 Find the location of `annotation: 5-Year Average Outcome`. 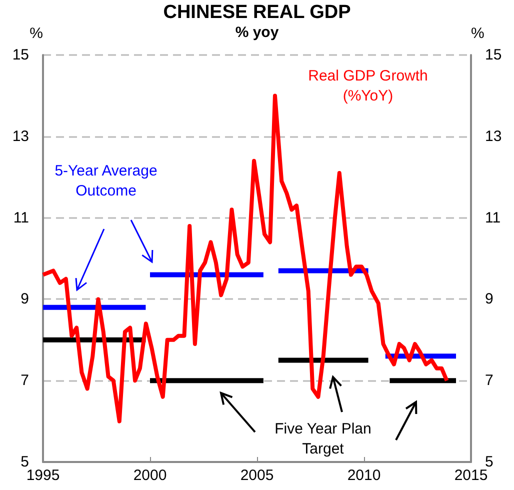

annotation: 5-Year Average Outcome is located at coordinates (106, 181).